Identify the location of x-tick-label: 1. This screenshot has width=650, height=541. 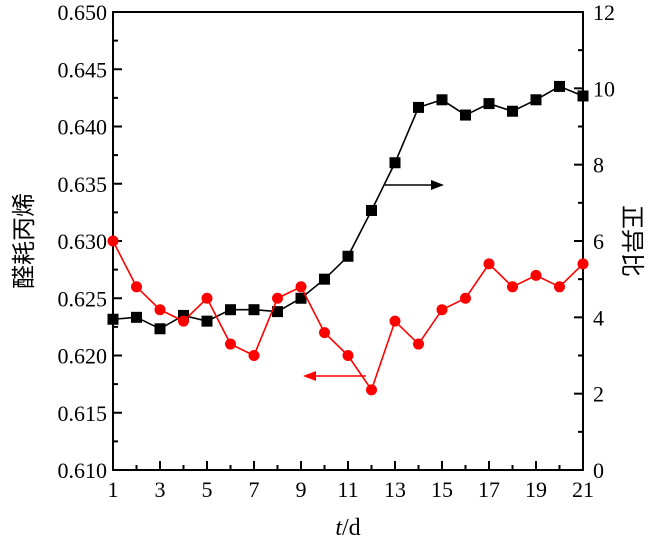
(113, 489).